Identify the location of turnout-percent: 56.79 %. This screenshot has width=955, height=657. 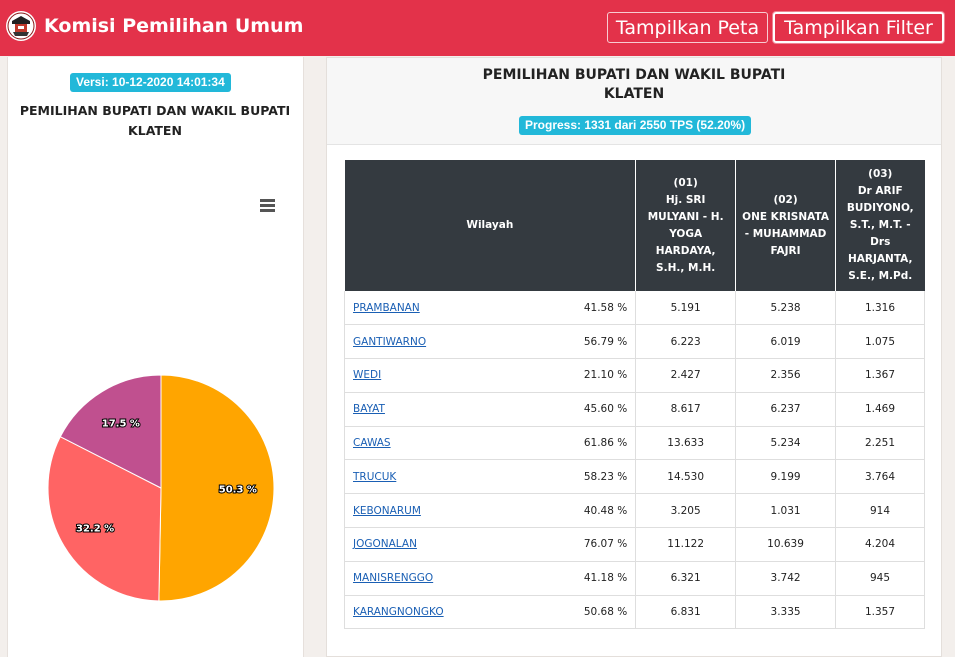
(605, 341).